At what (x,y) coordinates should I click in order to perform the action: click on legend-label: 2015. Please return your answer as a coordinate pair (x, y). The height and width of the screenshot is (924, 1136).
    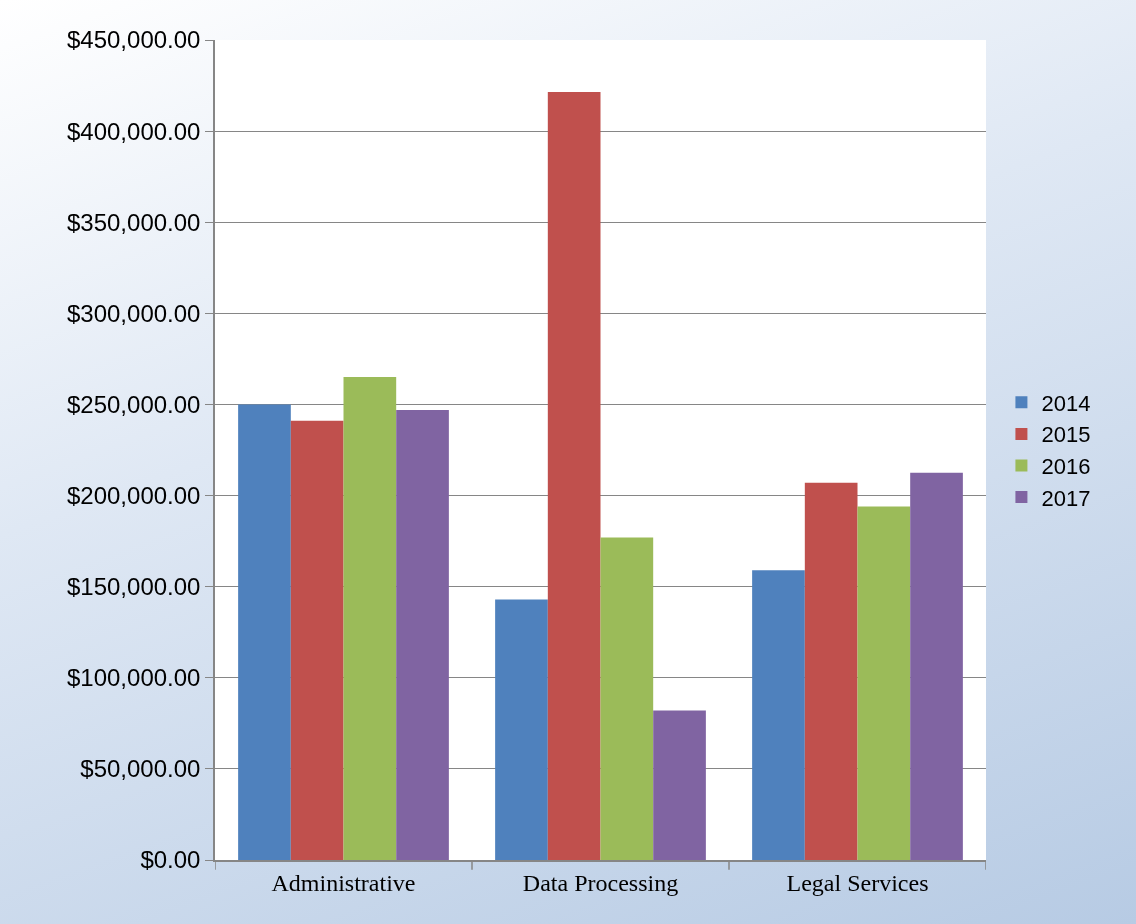
    Looking at the image, I should click on (1066, 435).